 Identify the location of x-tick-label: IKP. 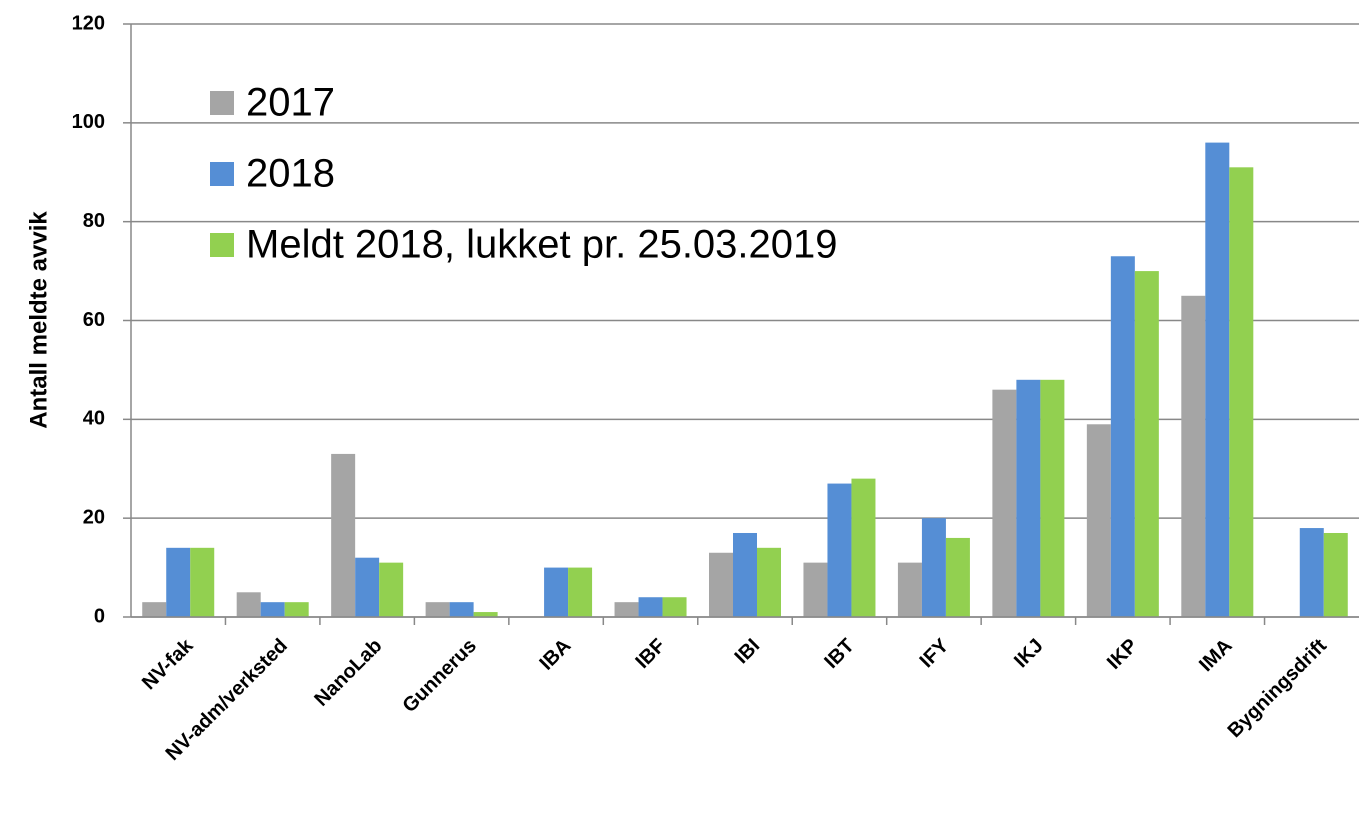
(1122, 654).